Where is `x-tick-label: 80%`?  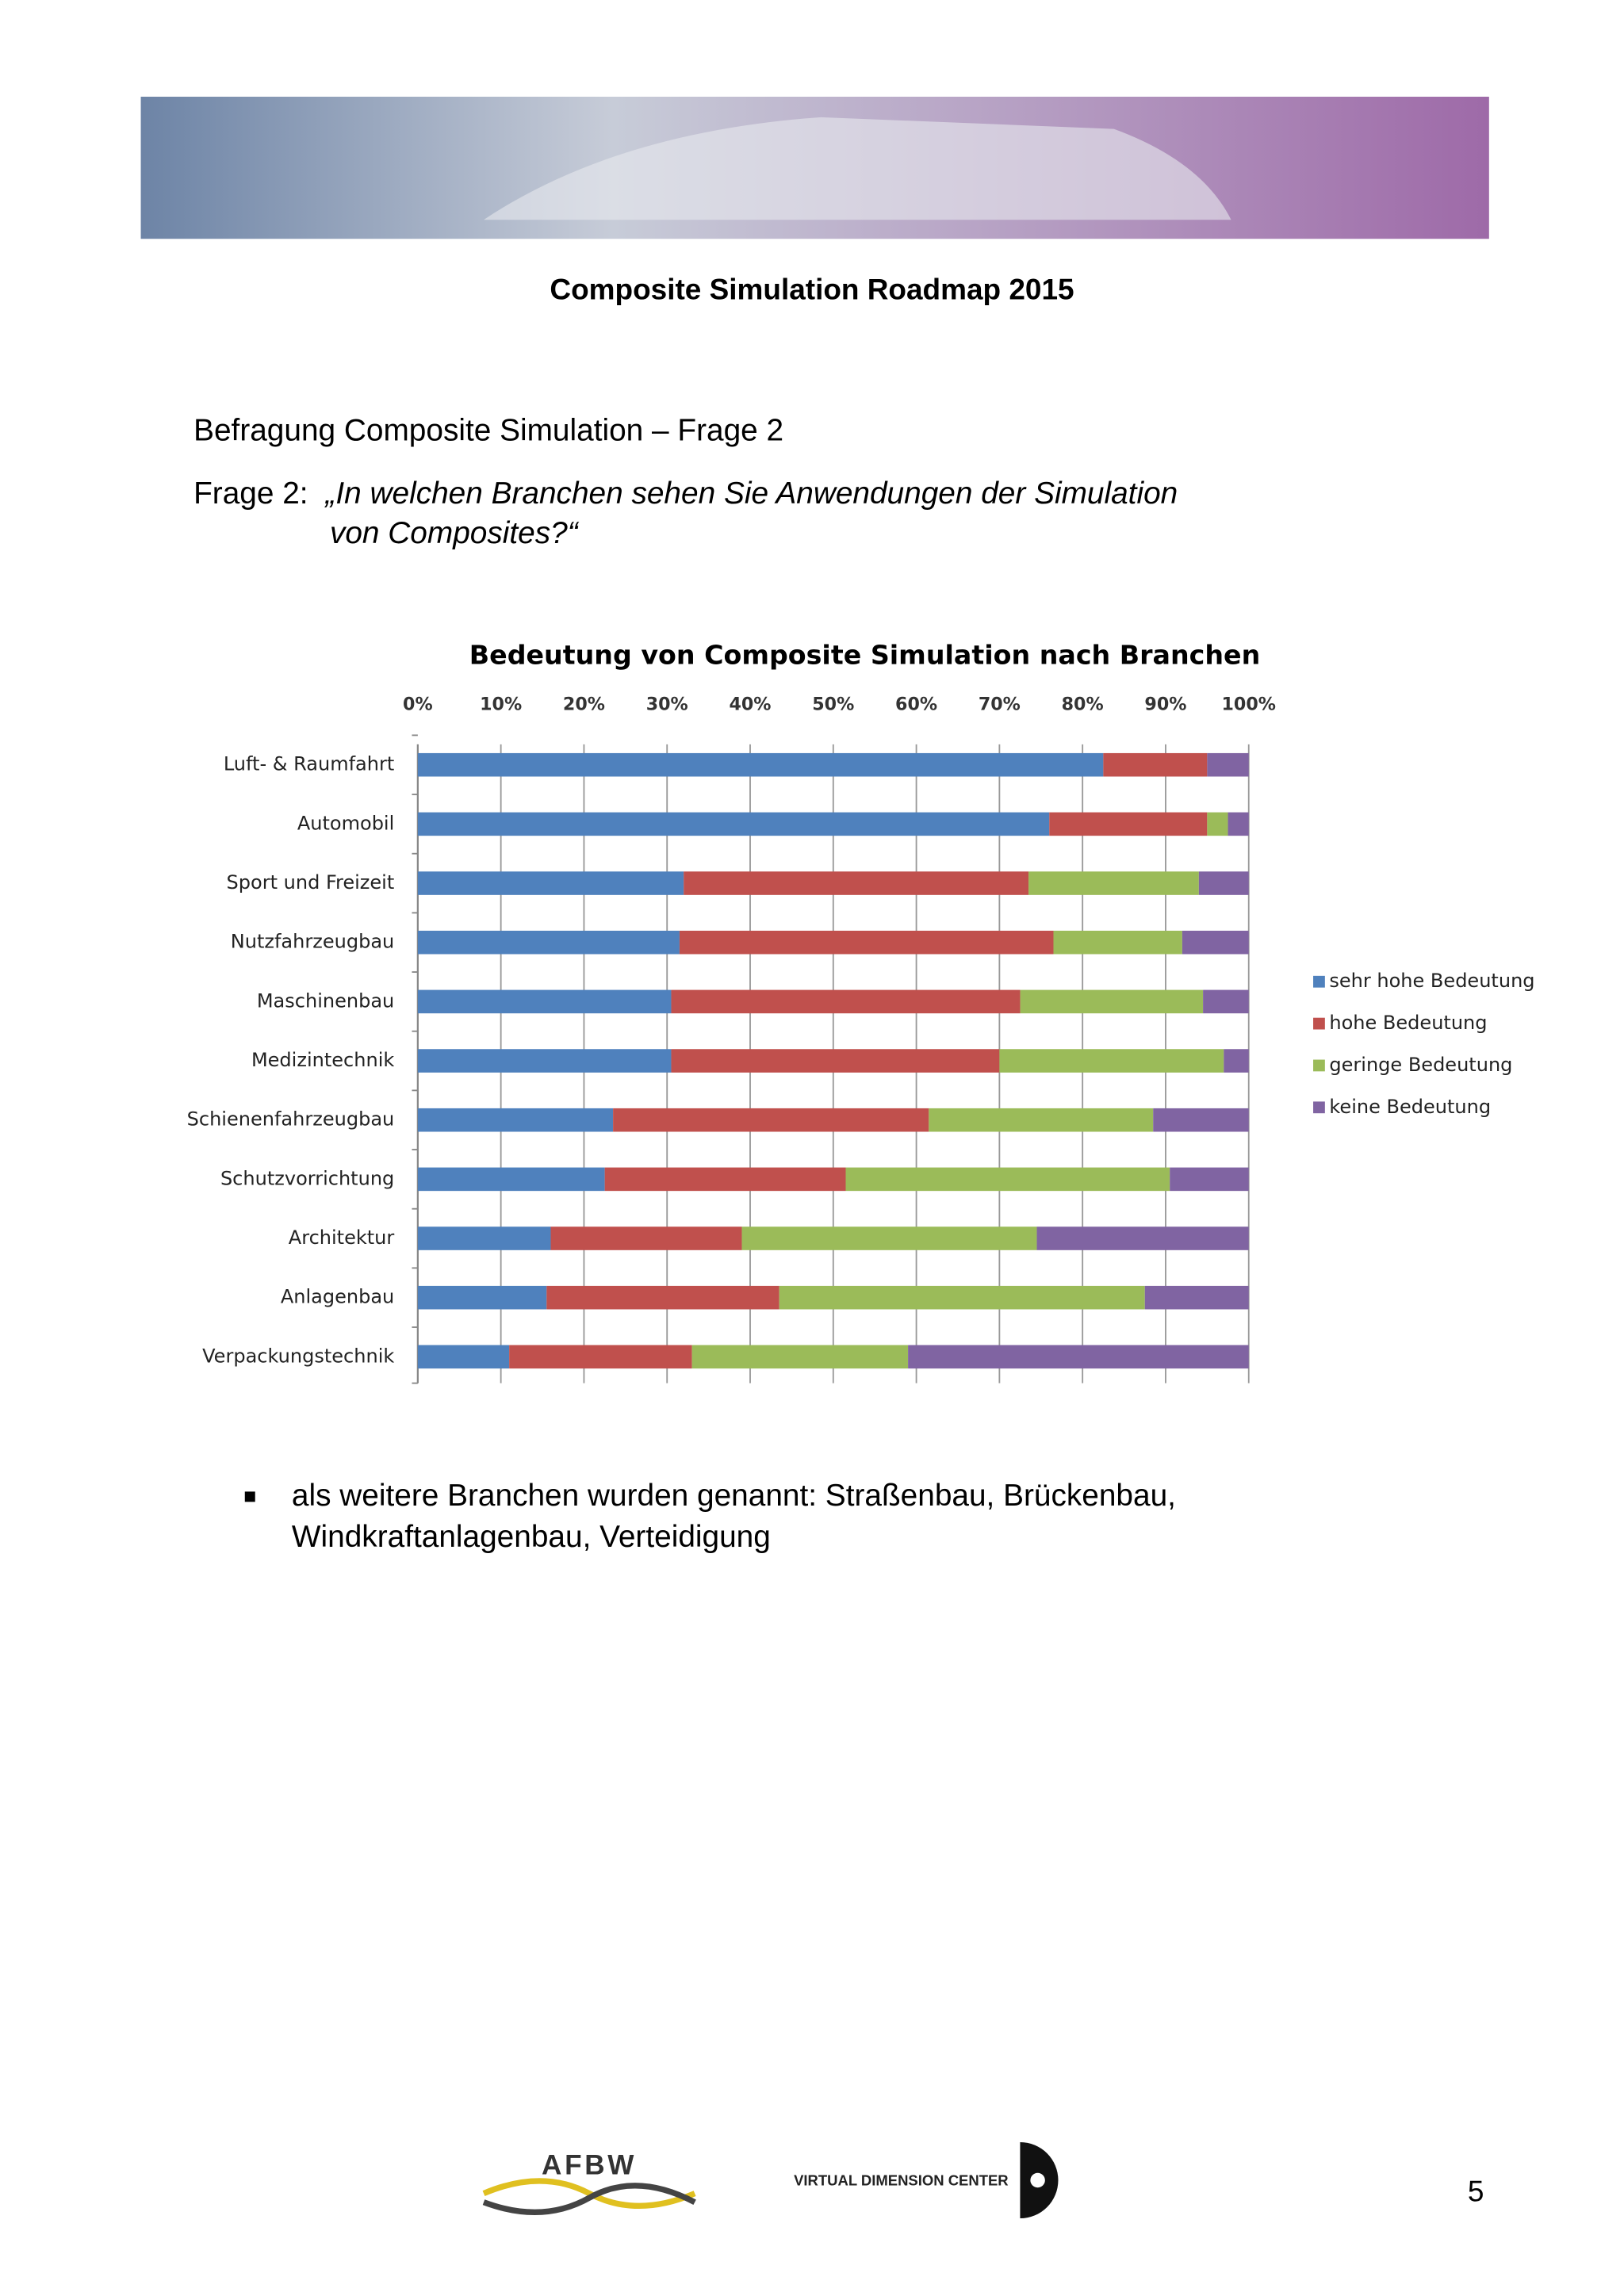
x-tick-label: 80% is located at coordinates (1083, 704).